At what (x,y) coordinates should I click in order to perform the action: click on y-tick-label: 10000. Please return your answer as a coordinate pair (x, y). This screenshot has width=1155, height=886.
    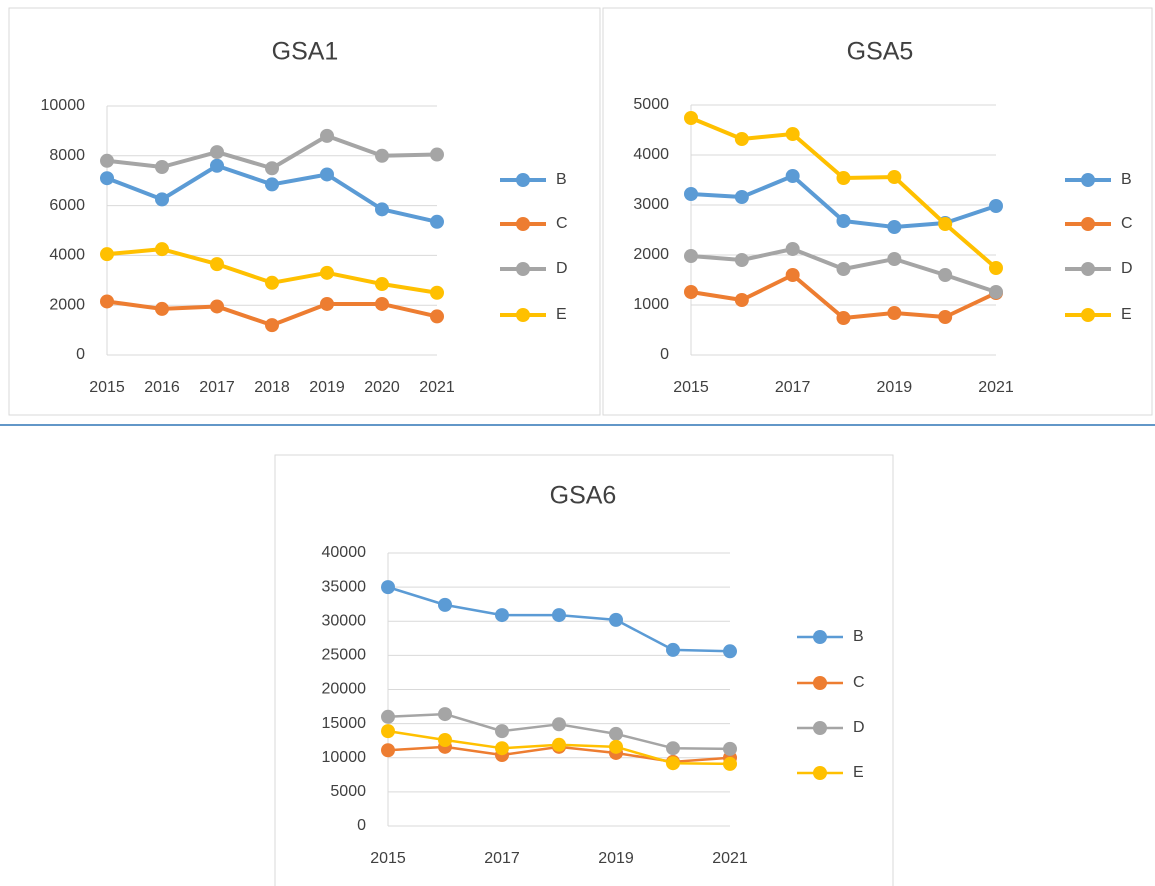
    Looking at the image, I should click on (344, 757).